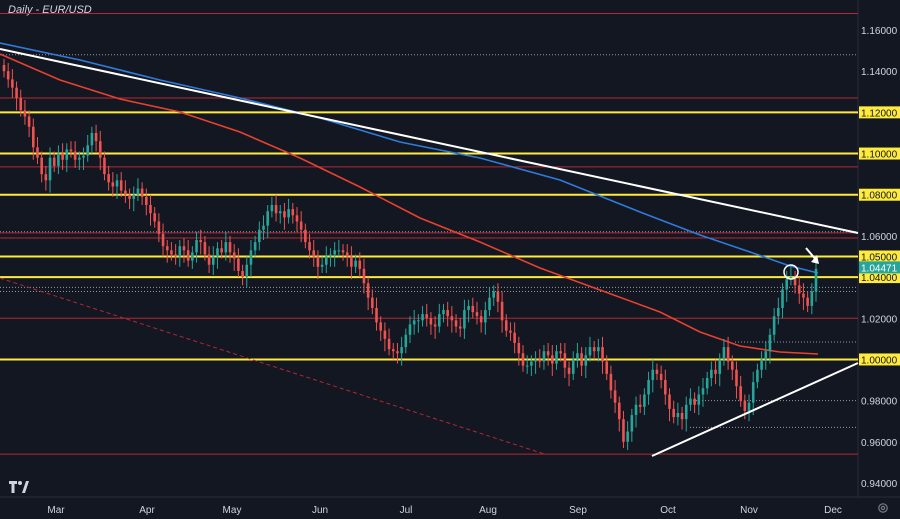 The height and width of the screenshot is (519, 900). Describe the element at coordinates (883, 508) in the screenshot. I see `gear-icon` at that location.